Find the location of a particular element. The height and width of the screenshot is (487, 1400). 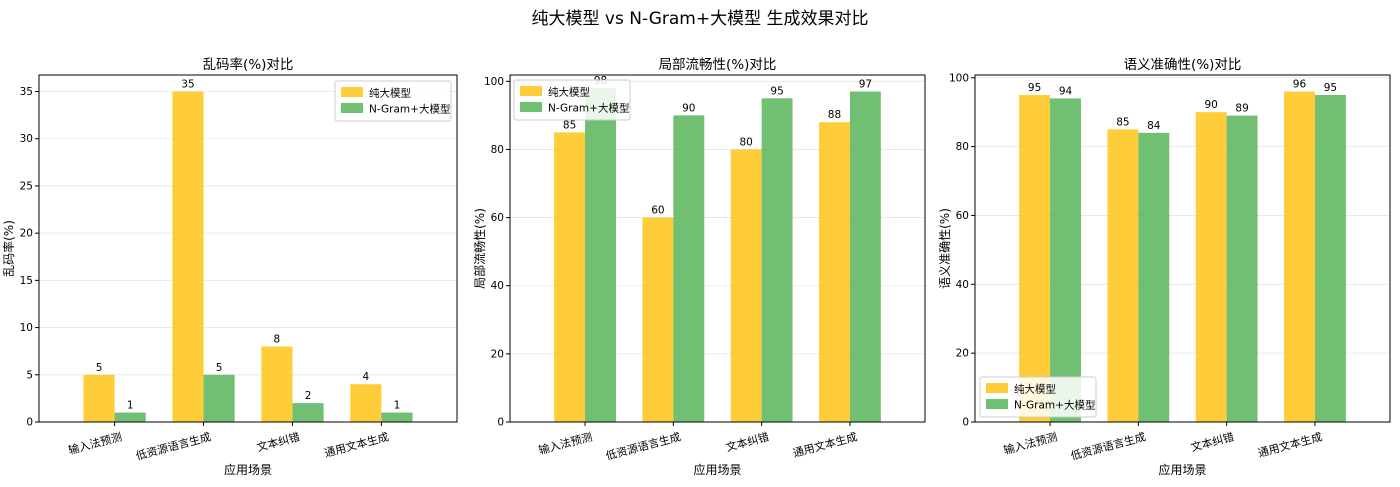

bar-value-label: 94 is located at coordinates (1066, 91).